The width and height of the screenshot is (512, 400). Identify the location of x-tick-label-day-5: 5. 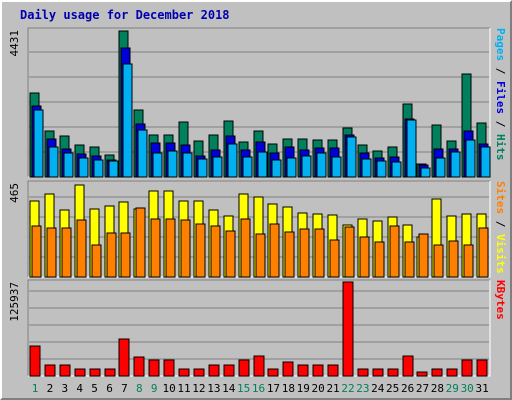
(94, 388).